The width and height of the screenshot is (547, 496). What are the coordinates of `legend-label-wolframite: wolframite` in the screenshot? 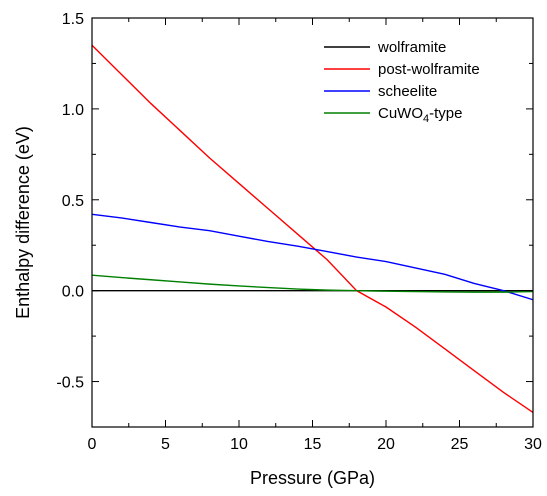 It's located at (411, 47).